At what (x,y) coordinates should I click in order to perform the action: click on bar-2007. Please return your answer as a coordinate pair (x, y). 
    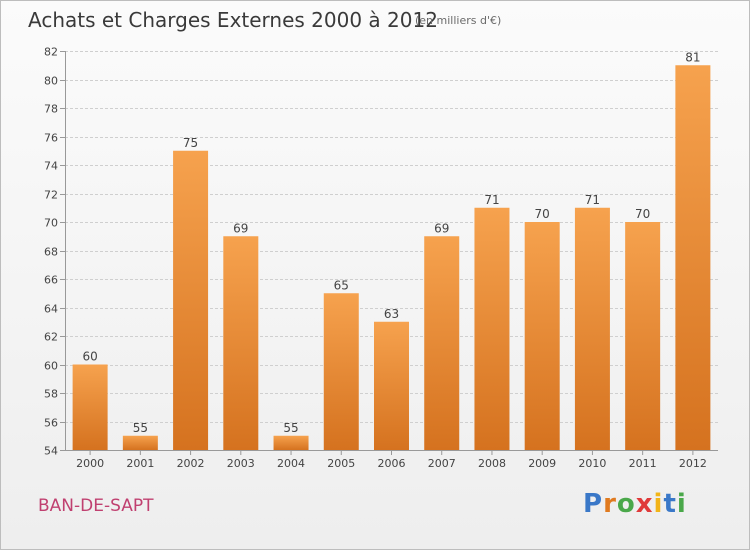
    Looking at the image, I should click on (442, 343).